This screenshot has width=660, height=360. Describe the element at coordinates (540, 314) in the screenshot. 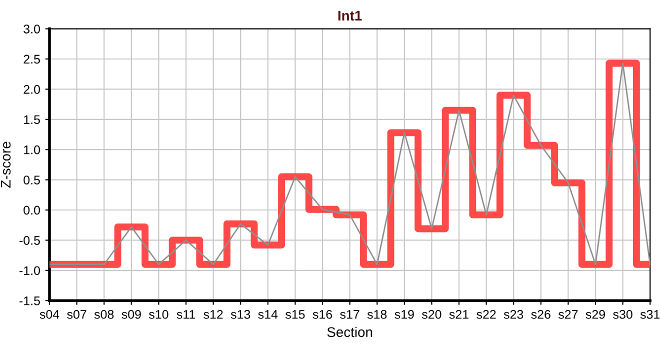

I see `x-tick-label: s26` at that location.